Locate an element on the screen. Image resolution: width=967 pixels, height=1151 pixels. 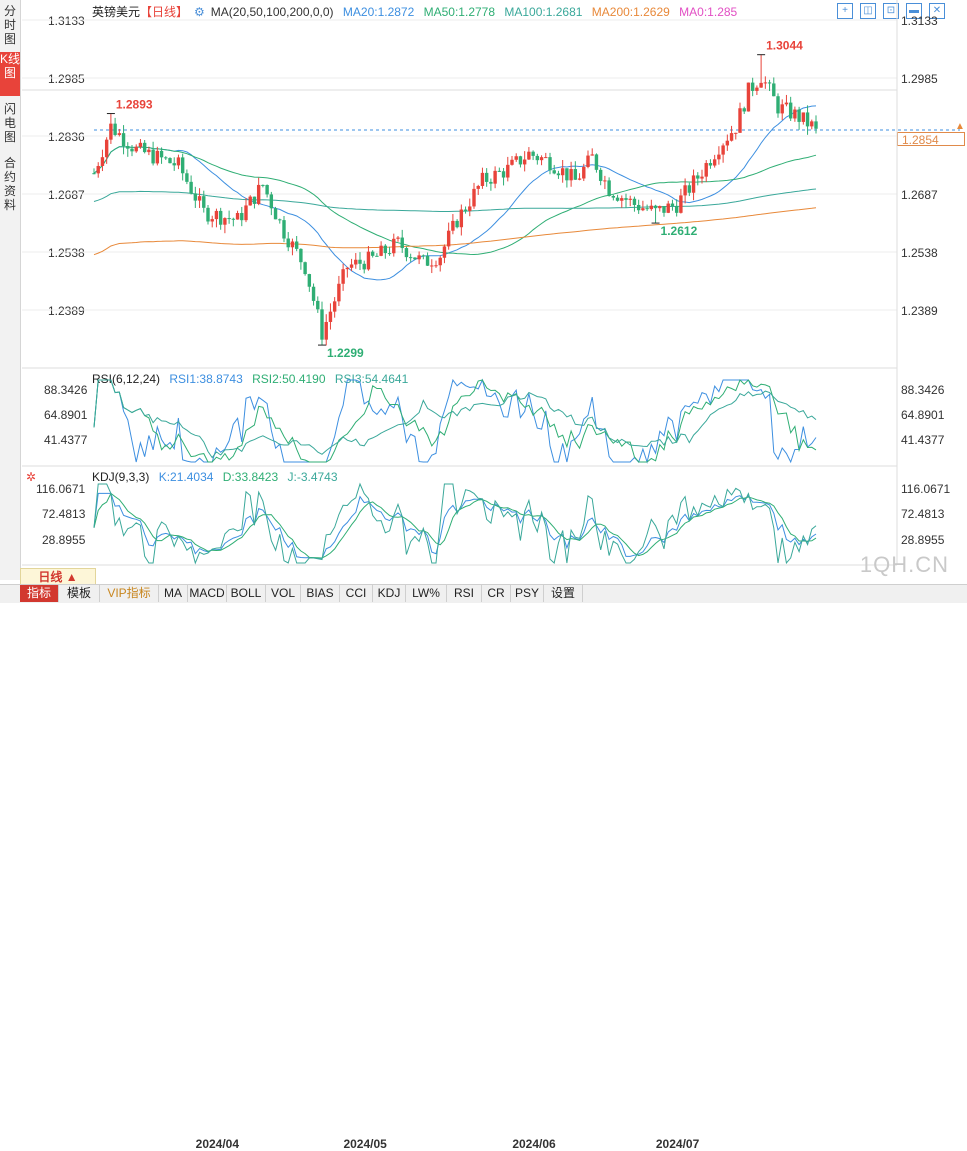
tab-flash-chart: 闪电图 is located at coordinates (9, 123).